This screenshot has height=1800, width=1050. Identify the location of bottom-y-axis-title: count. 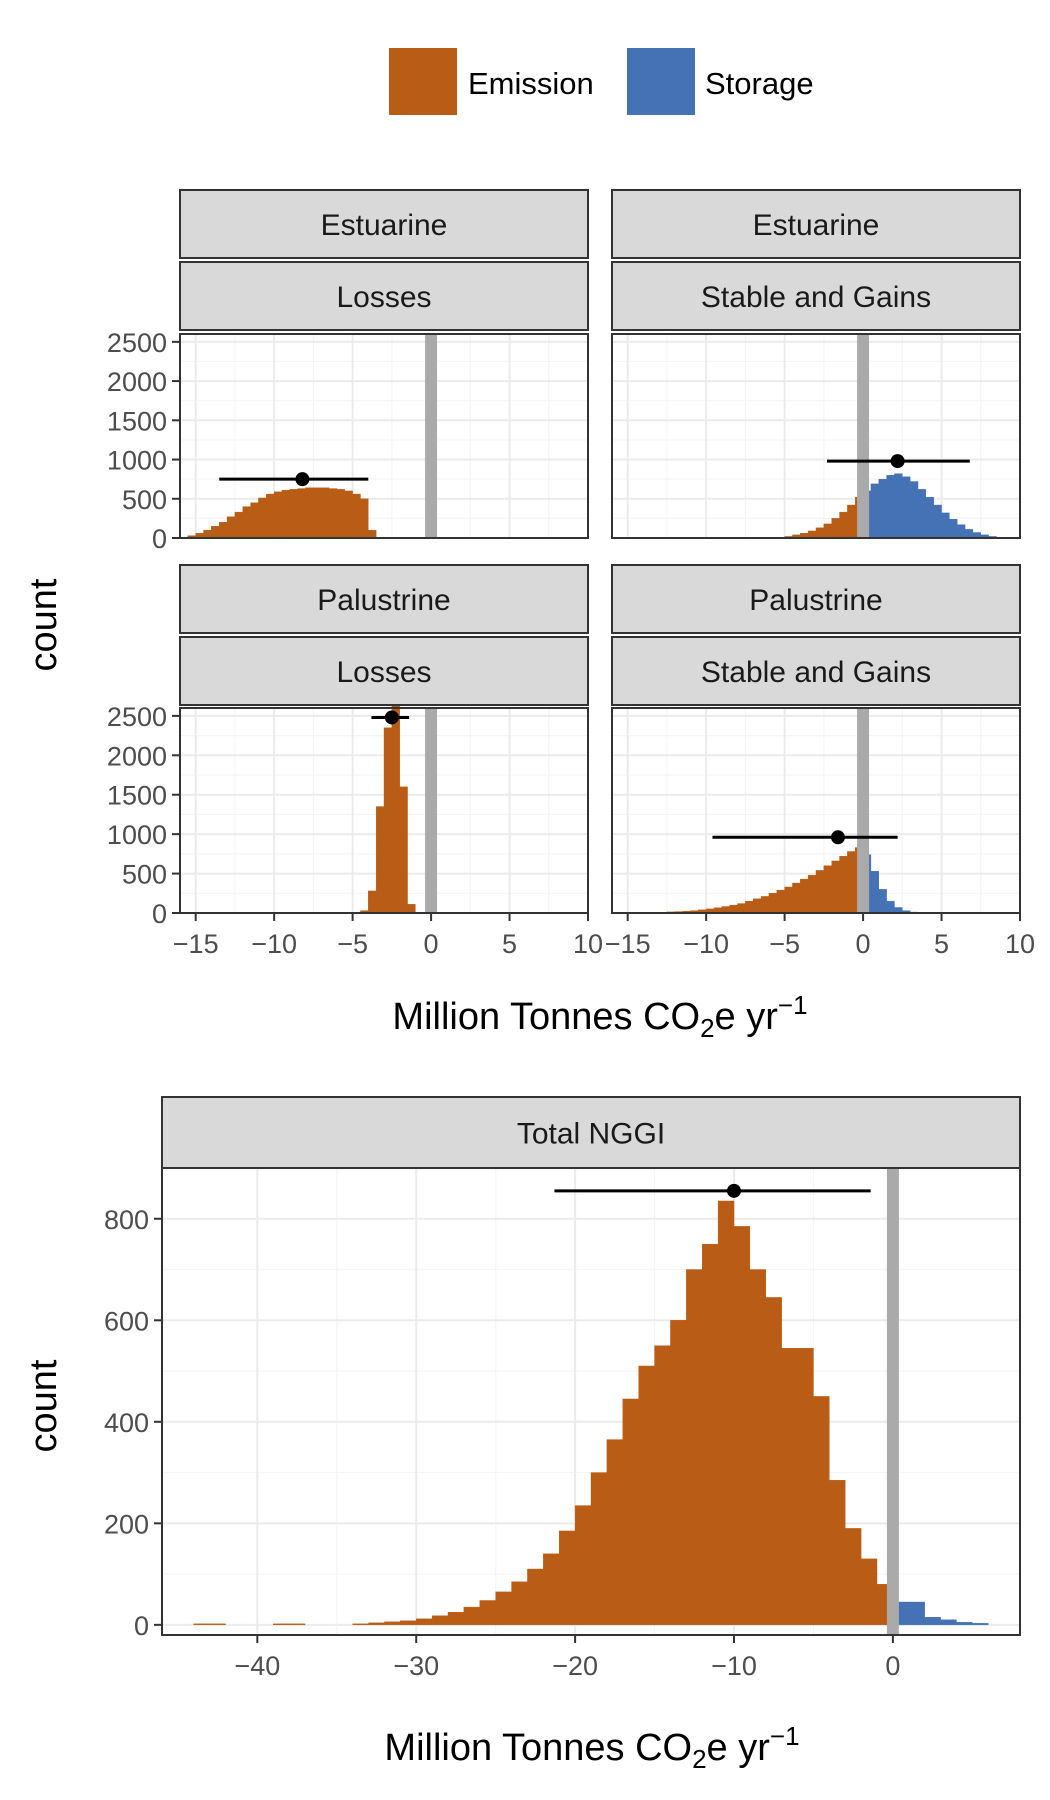
(44, 1405).